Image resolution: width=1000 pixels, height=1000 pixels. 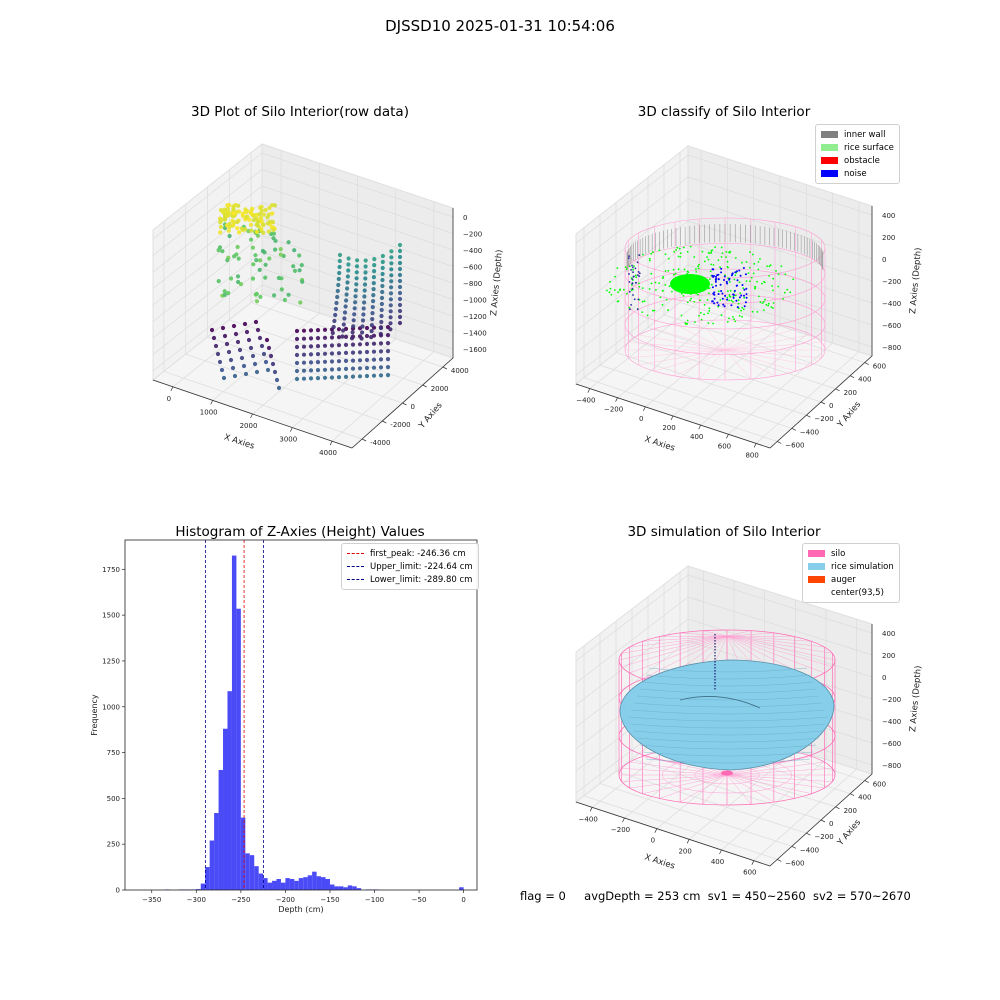 What do you see at coordinates (857, 147) in the screenshot?
I see `legend-entry-rice-surface: rice surface` at bounding box center [857, 147].